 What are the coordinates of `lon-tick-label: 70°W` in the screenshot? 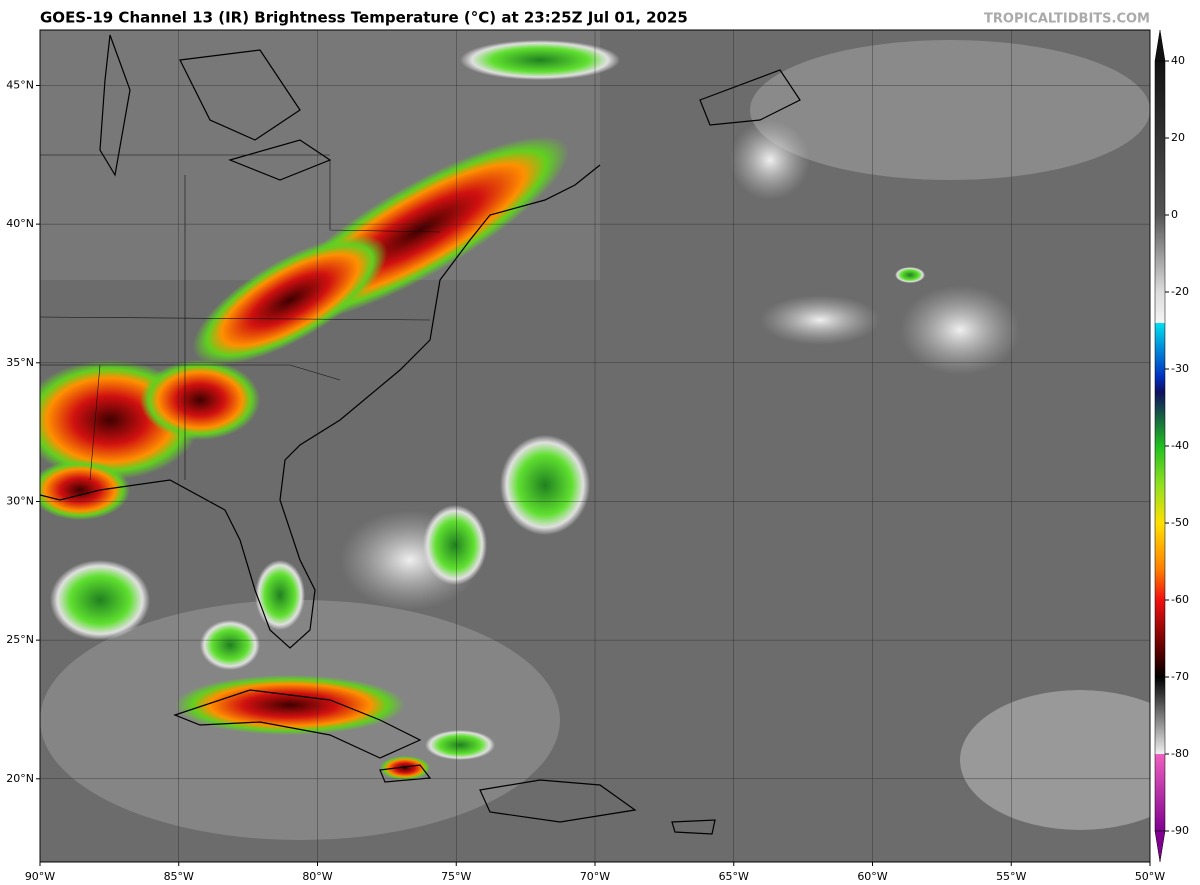 It's located at (595, 876).